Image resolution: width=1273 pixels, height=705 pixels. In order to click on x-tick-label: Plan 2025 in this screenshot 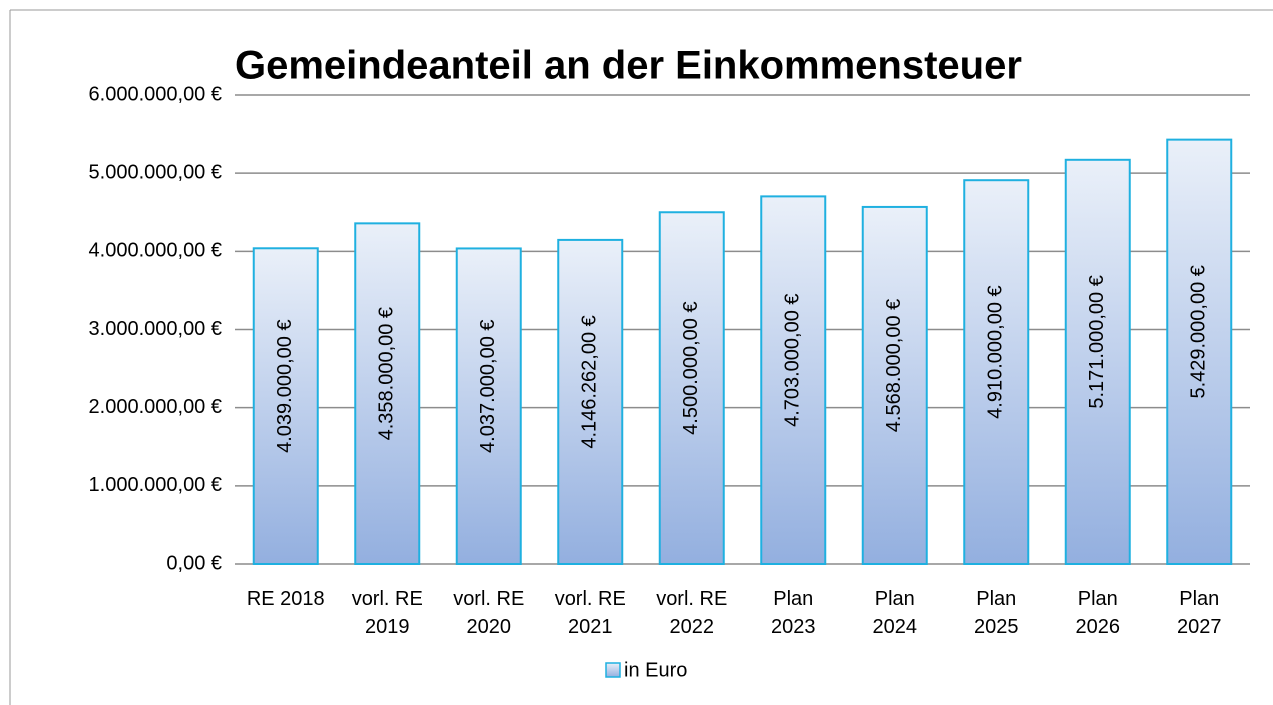, I will do `click(996, 613)`.